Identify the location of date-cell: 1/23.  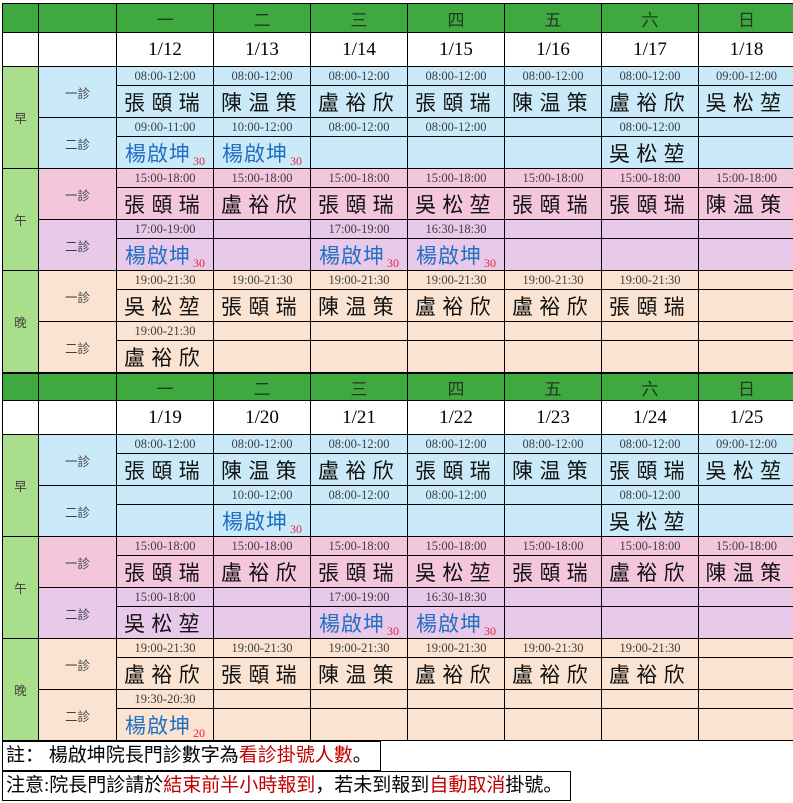
(553, 417).